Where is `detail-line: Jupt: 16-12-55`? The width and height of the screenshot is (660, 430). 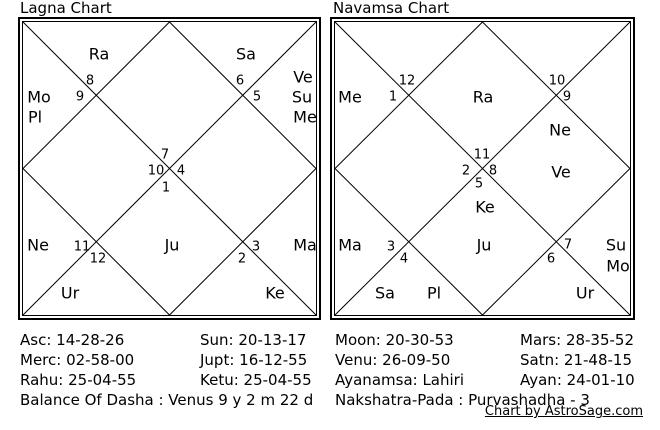
detail-line: Jupt: 16-12-55 is located at coordinates (254, 360).